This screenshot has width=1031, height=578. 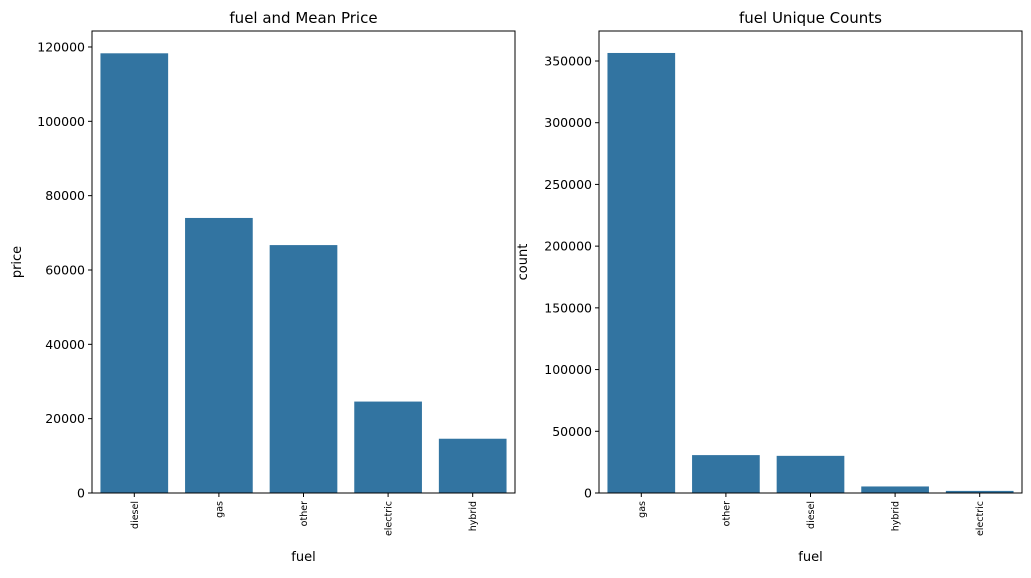 I want to click on chart-title: fuel and Mean Price, so click(x=303, y=18).